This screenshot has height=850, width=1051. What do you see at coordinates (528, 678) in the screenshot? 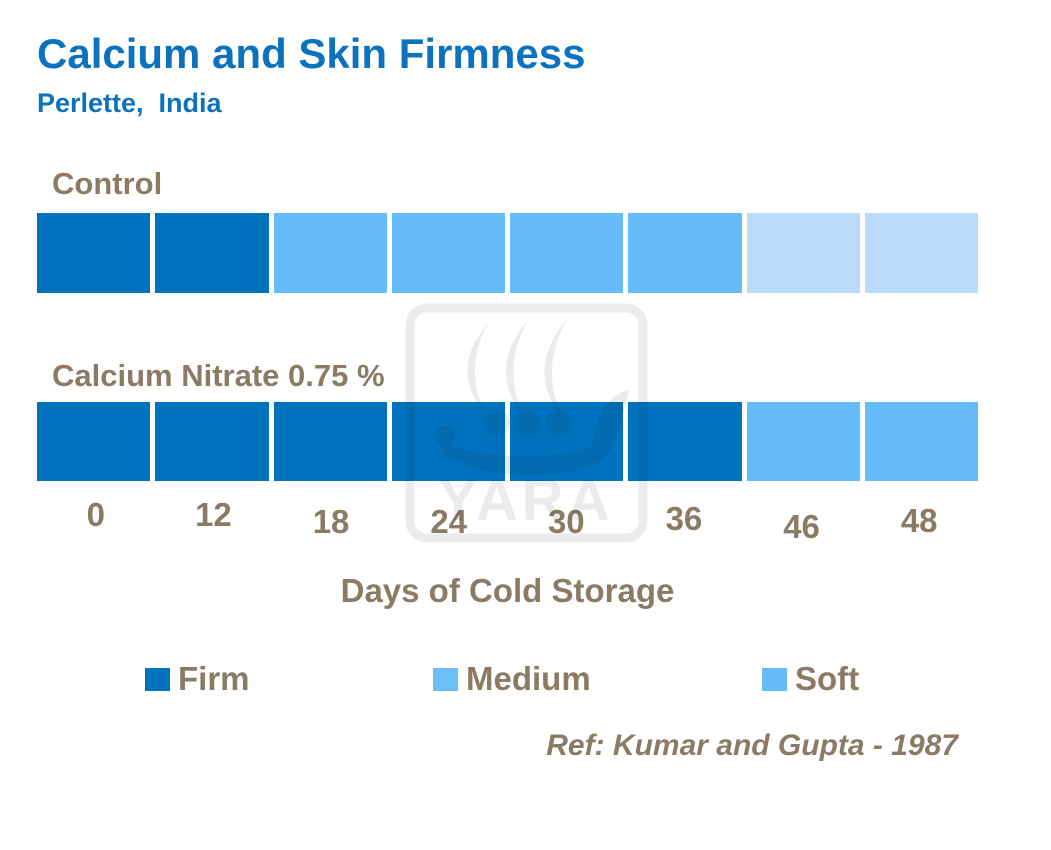
I see `legend-label: Medium` at bounding box center [528, 678].